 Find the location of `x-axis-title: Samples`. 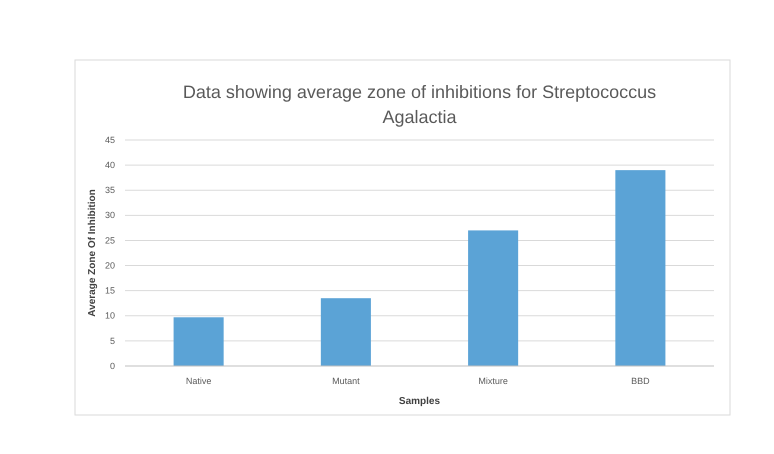

x-axis-title: Samples is located at coordinates (419, 401).